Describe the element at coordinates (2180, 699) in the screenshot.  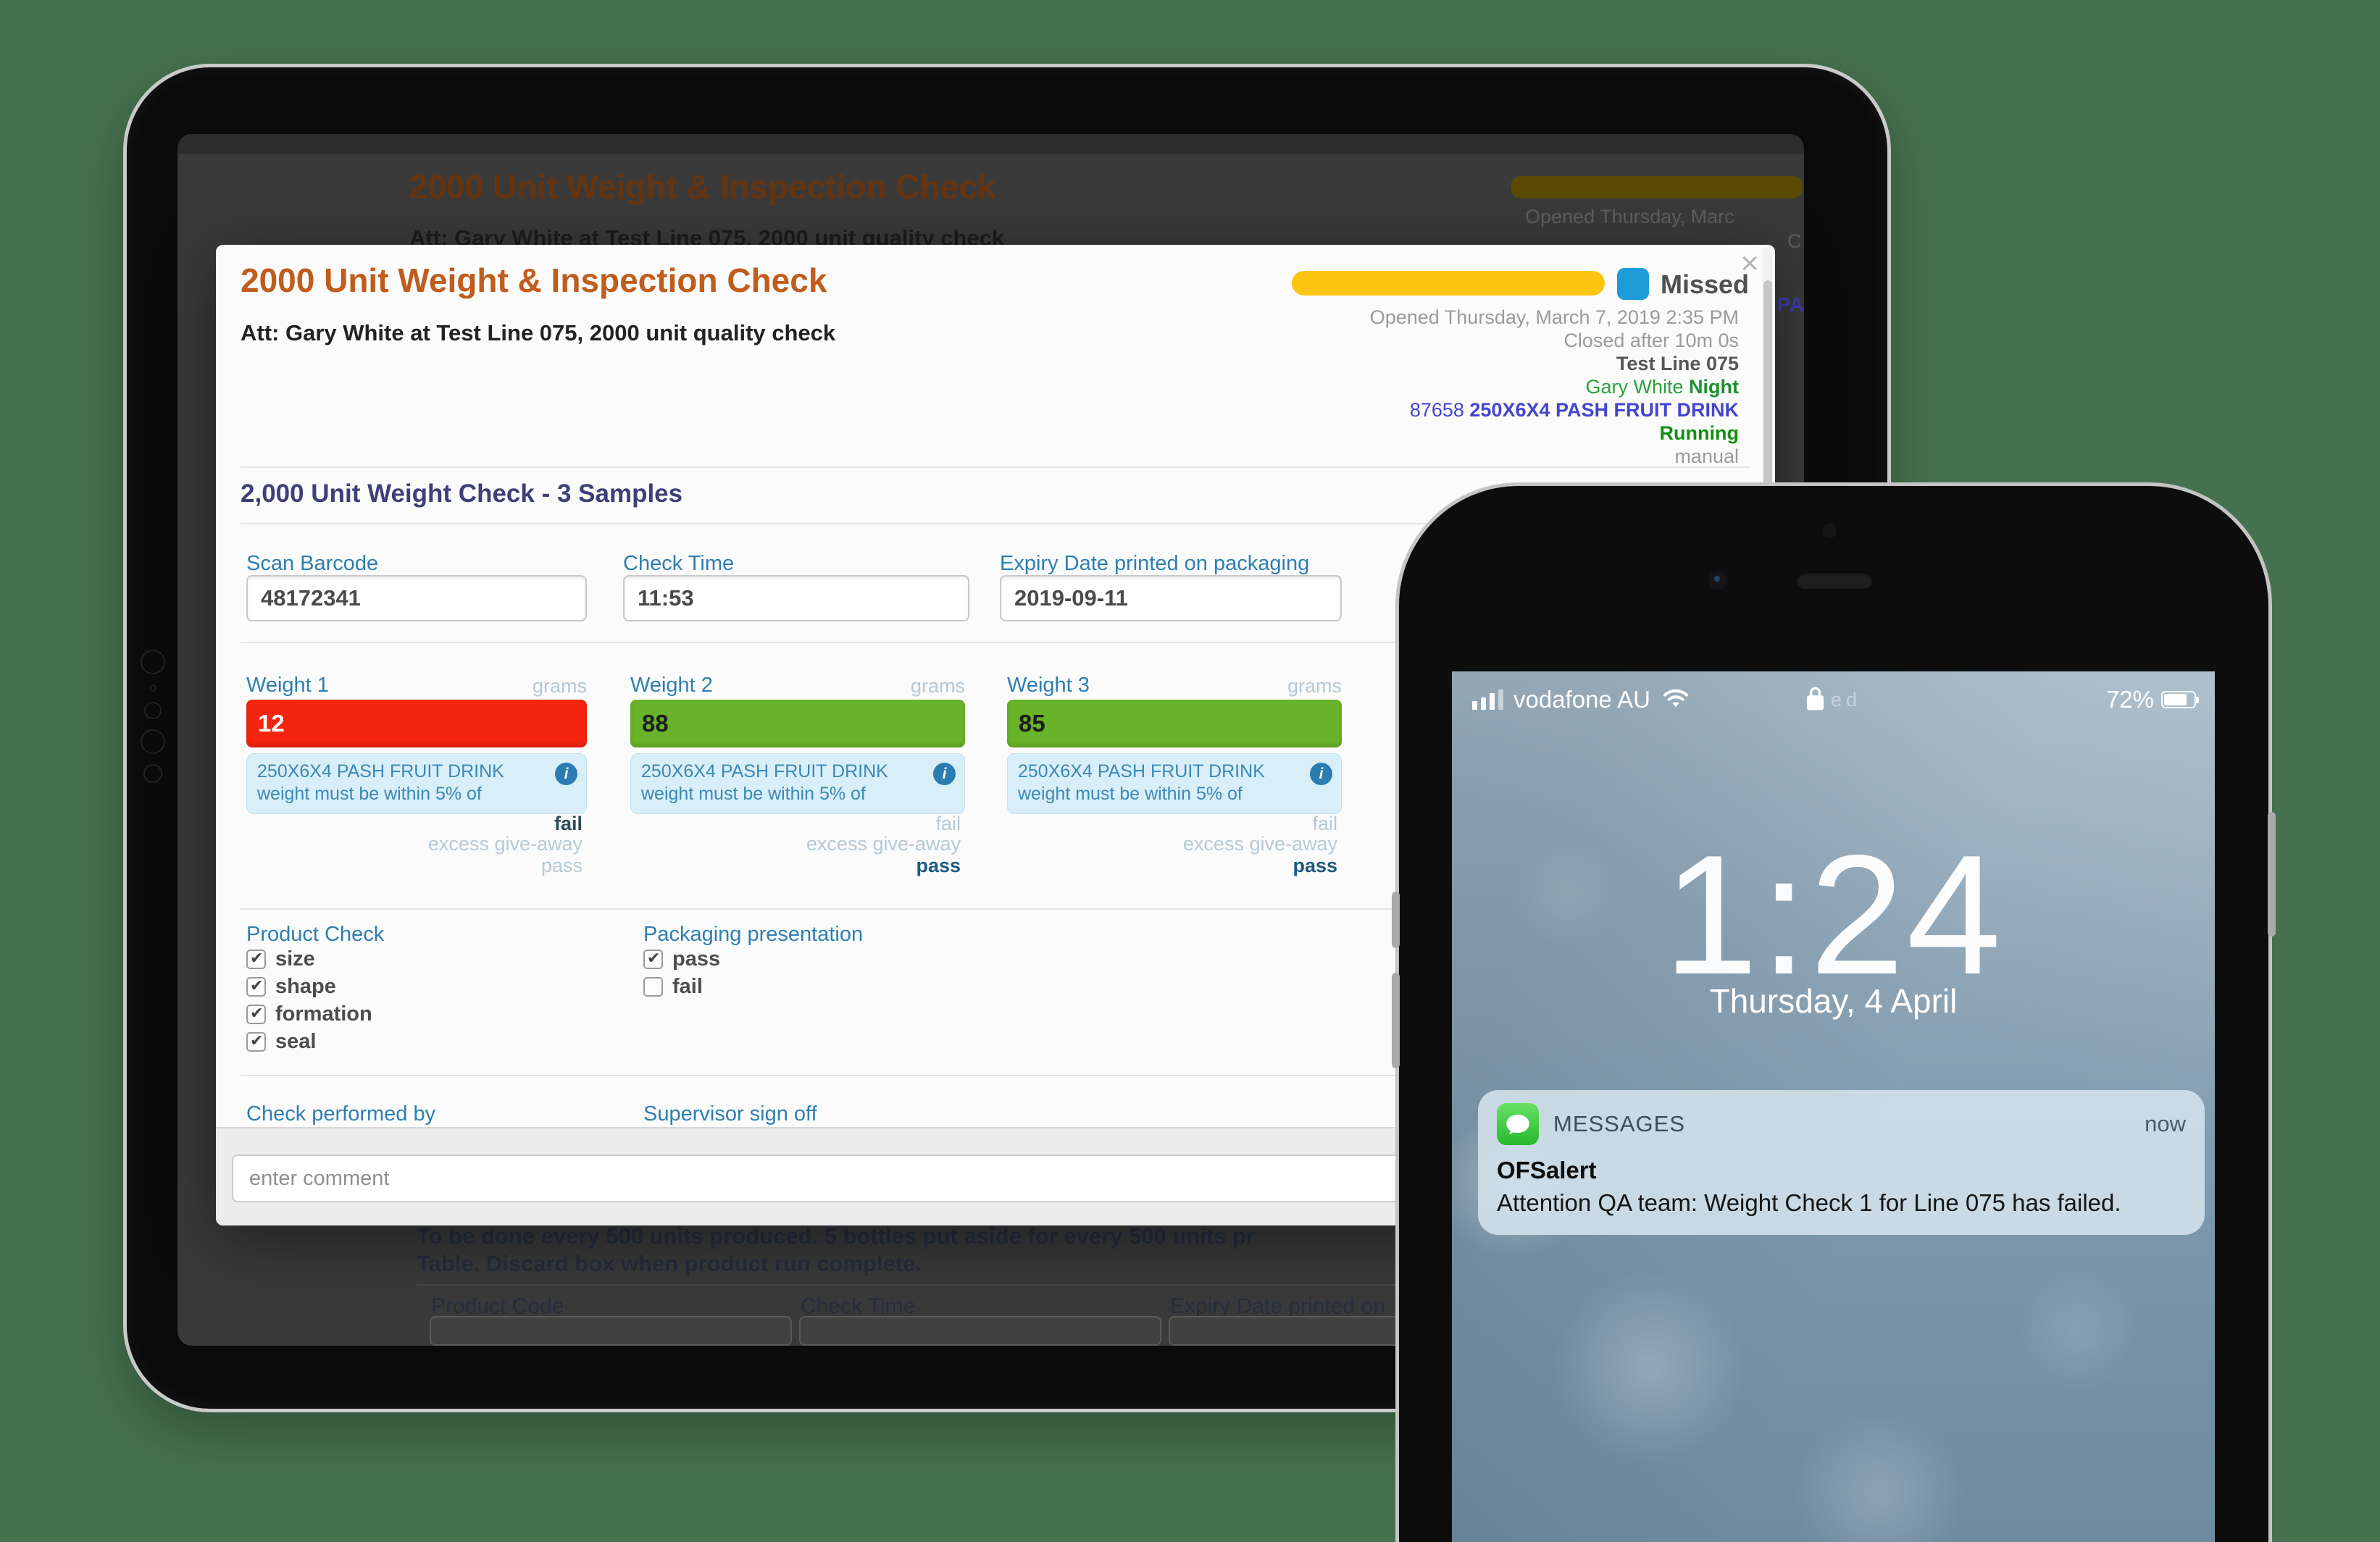
I see `battery-icon` at that location.